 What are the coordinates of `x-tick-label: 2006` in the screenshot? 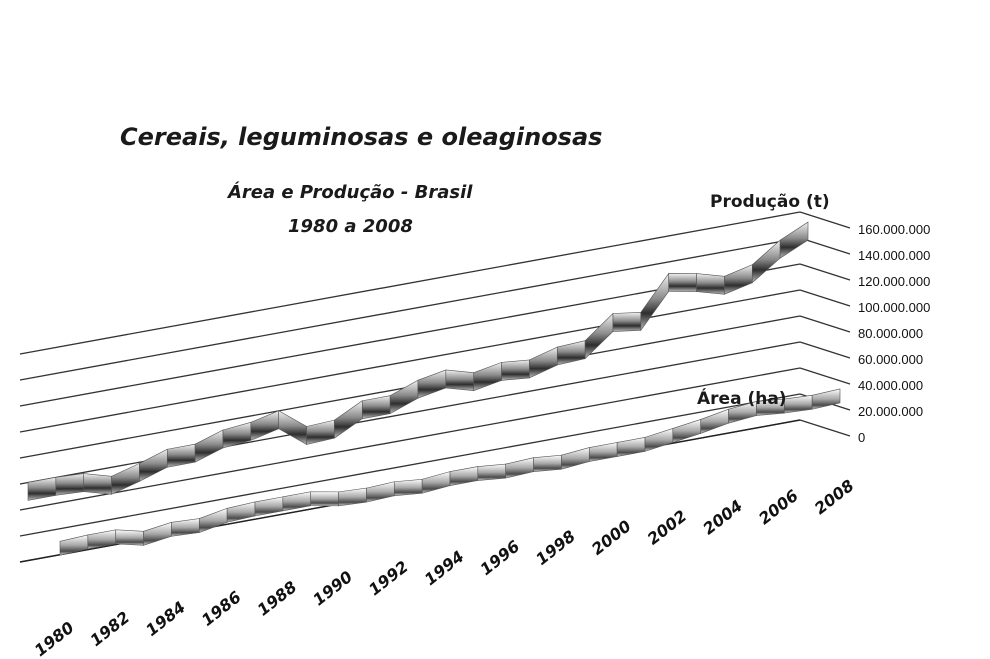 It's located at (778, 507).